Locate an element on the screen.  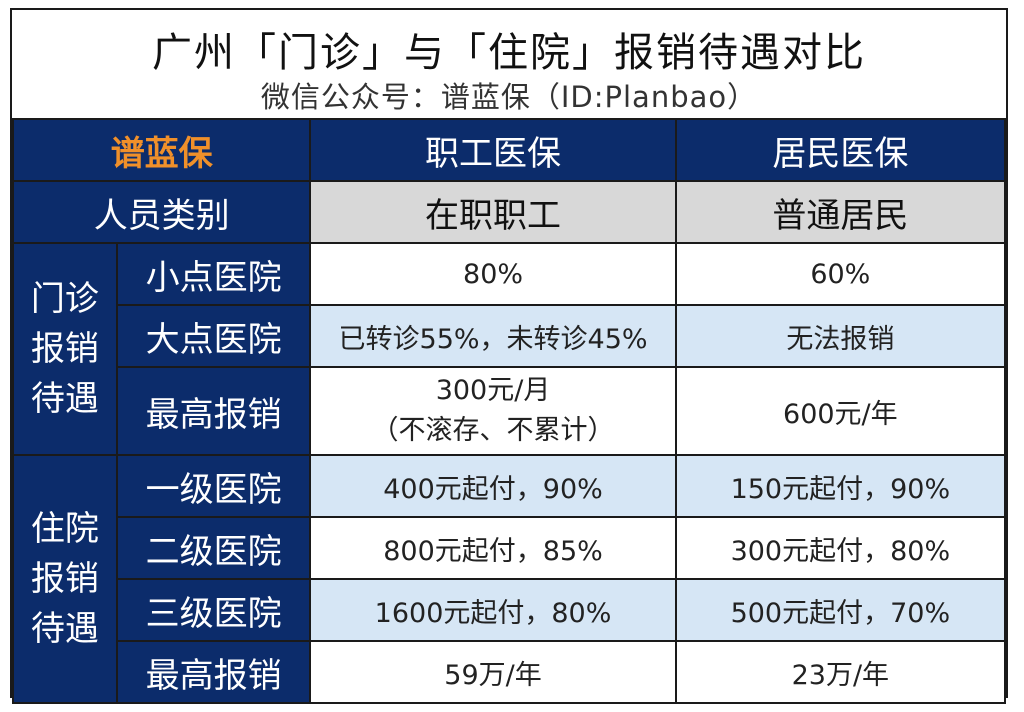
group-label-line: 住院 is located at coordinates (64, 529).